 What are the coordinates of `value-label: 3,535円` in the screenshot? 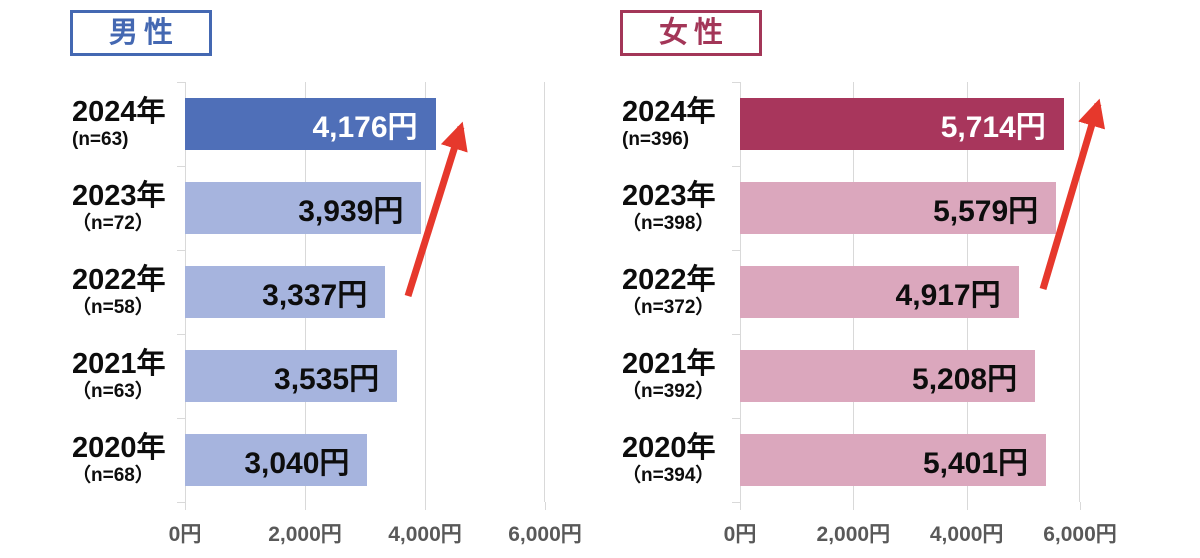 It's located at (327, 379).